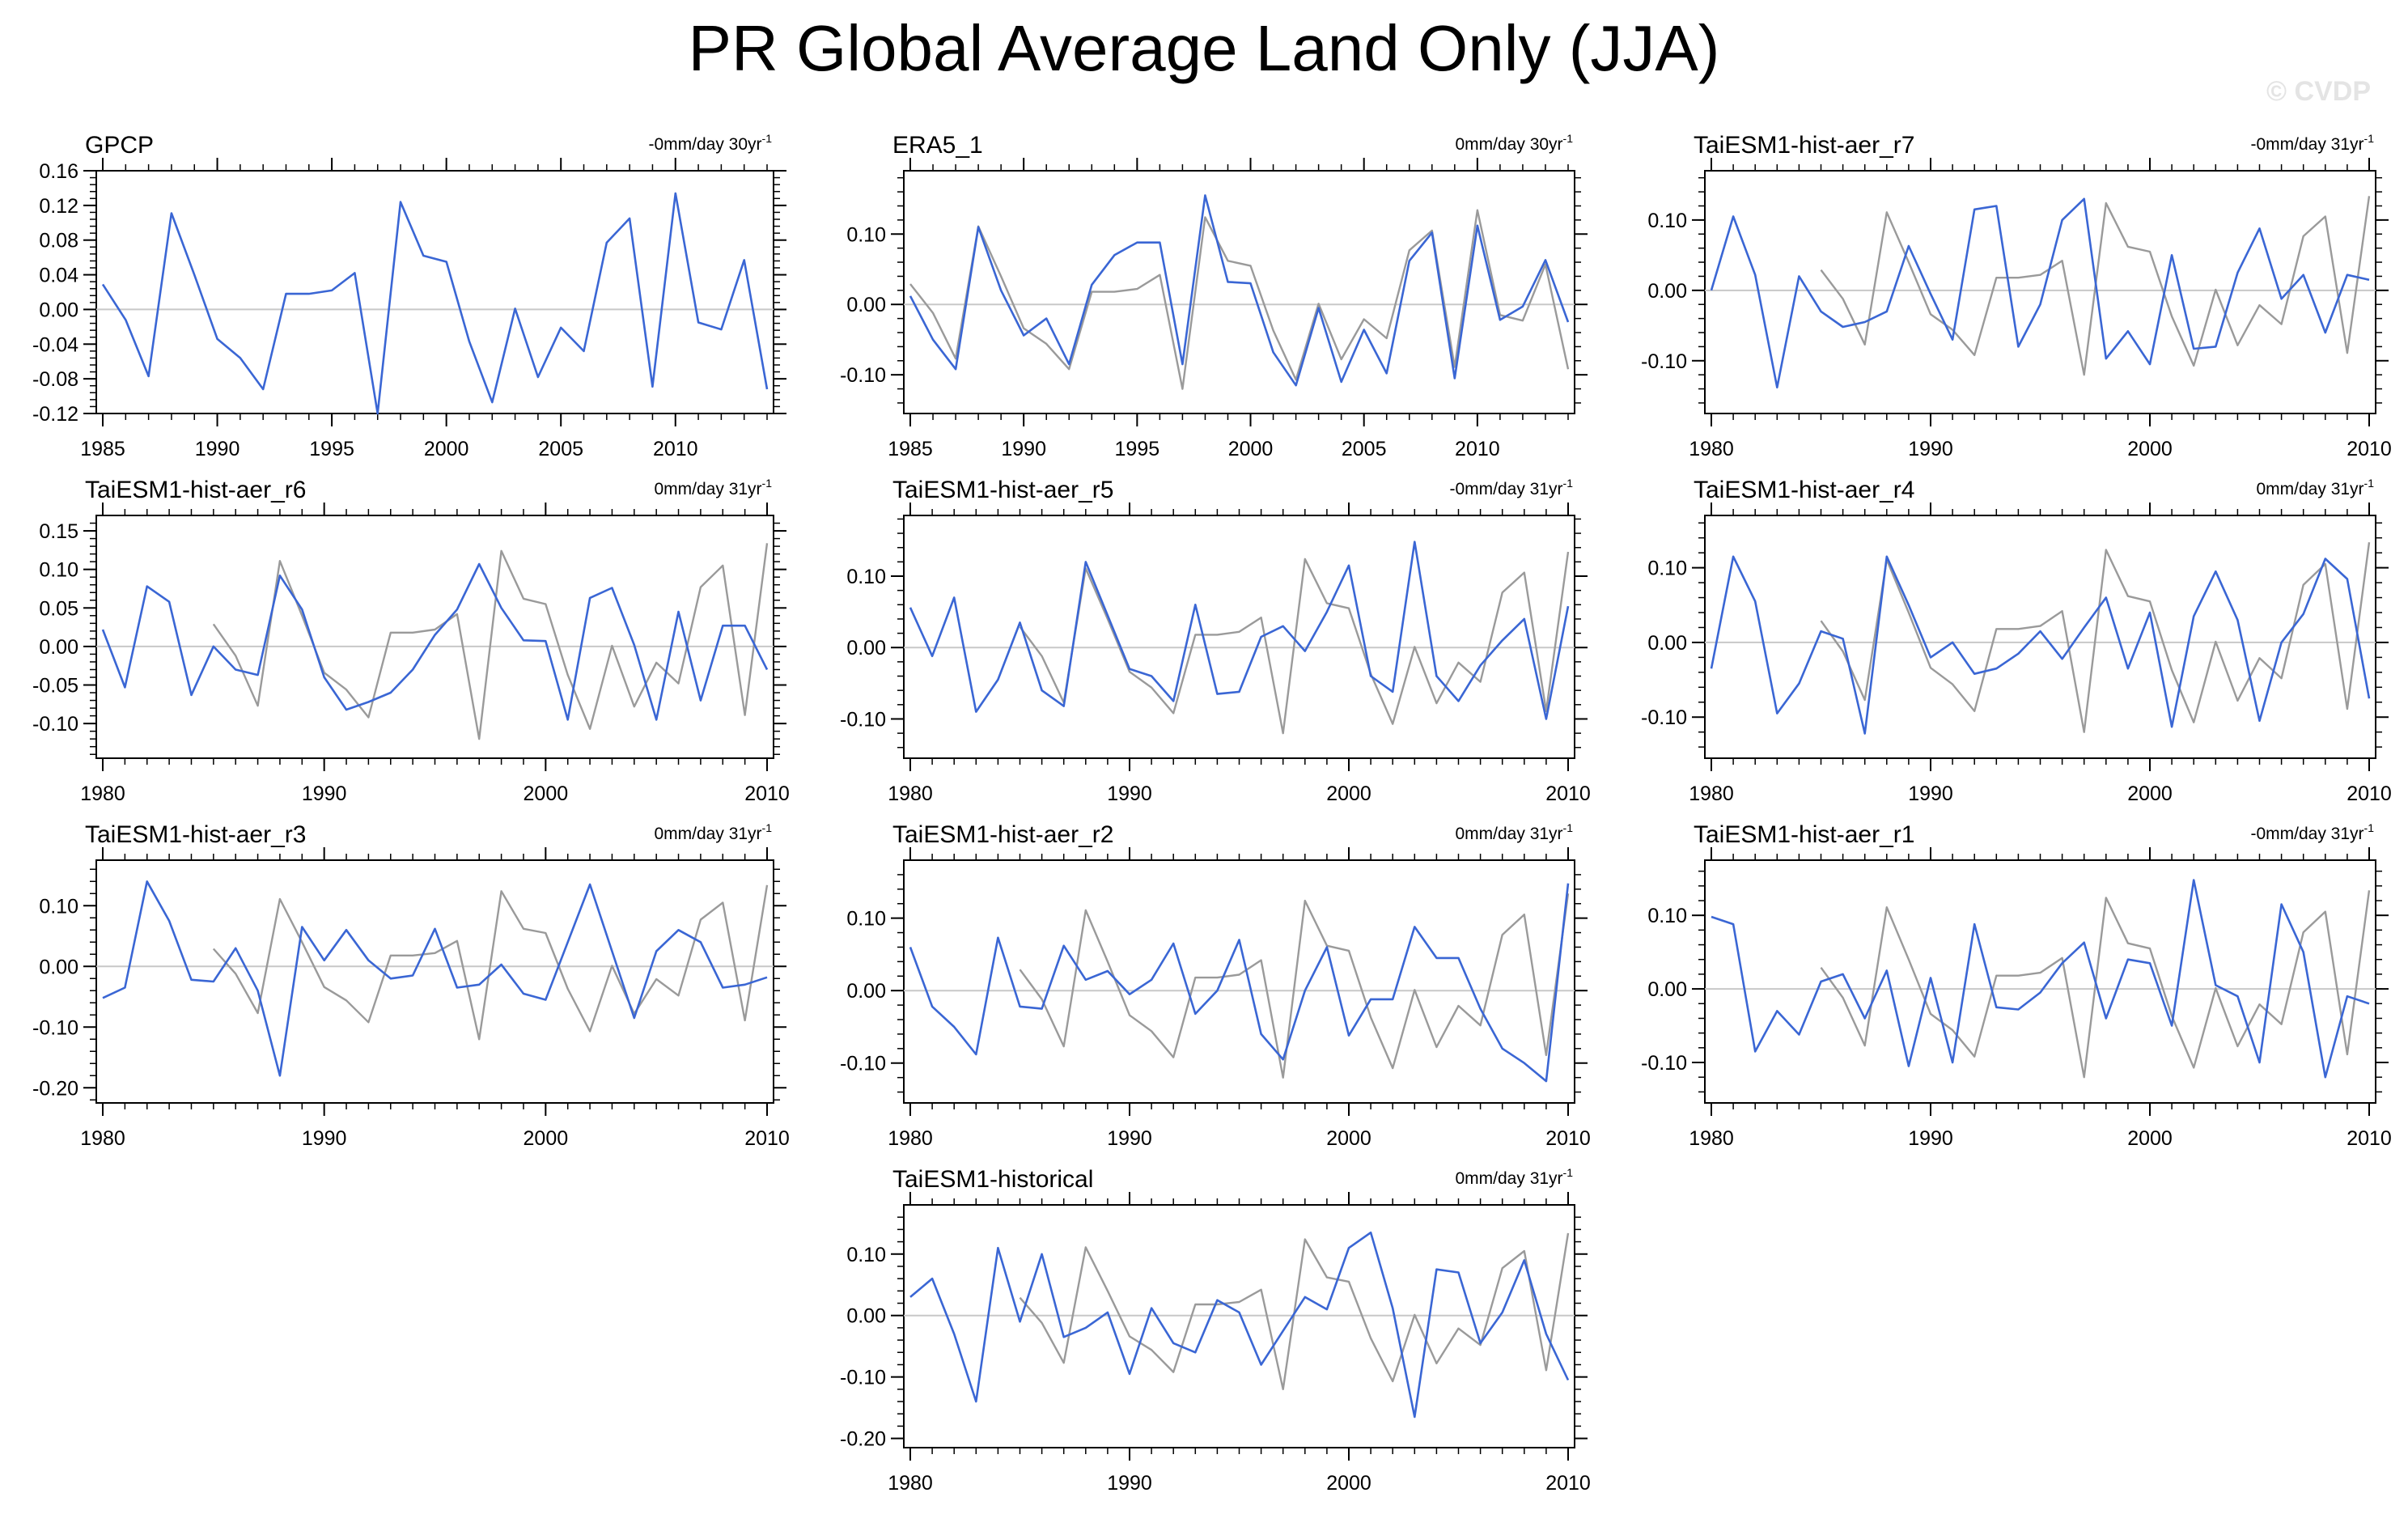  What do you see at coordinates (435, 641) in the screenshot?
I see `series-line-TaiESM1-hist-aer_r6` at bounding box center [435, 641].